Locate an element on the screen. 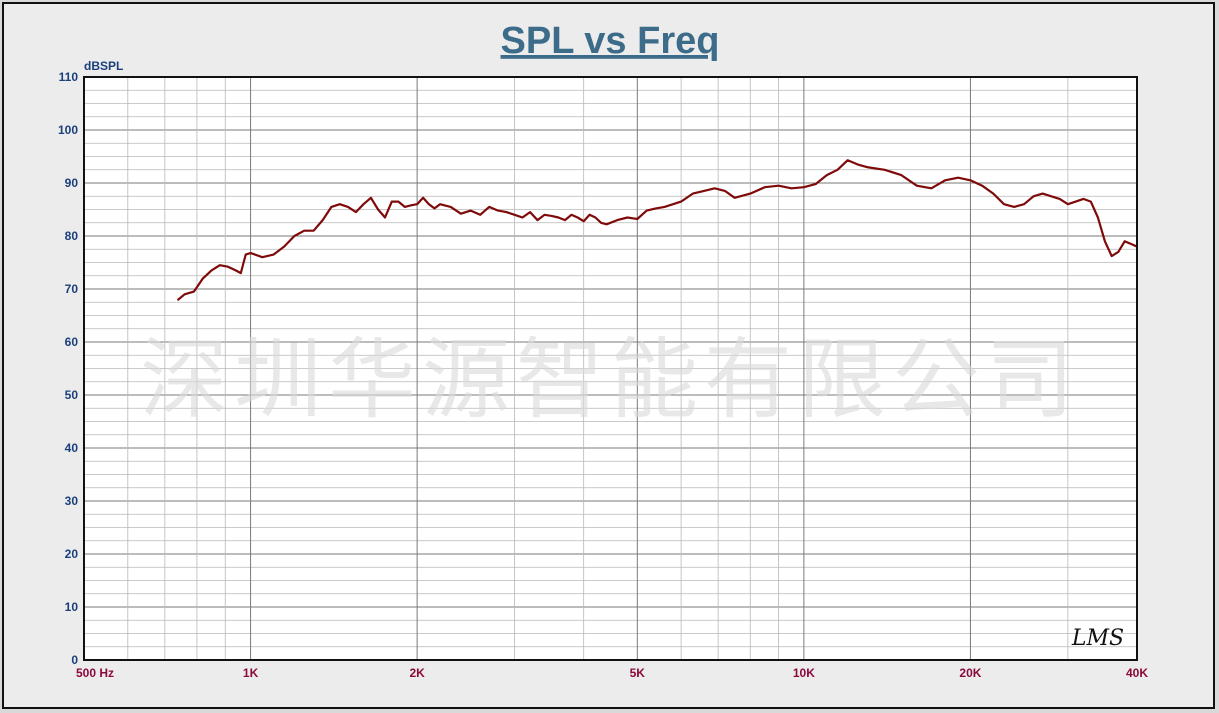 Image resolution: width=1219 pixels, height=713 pixels. y-tick-label: 10 is located at coordinates (72, 607).